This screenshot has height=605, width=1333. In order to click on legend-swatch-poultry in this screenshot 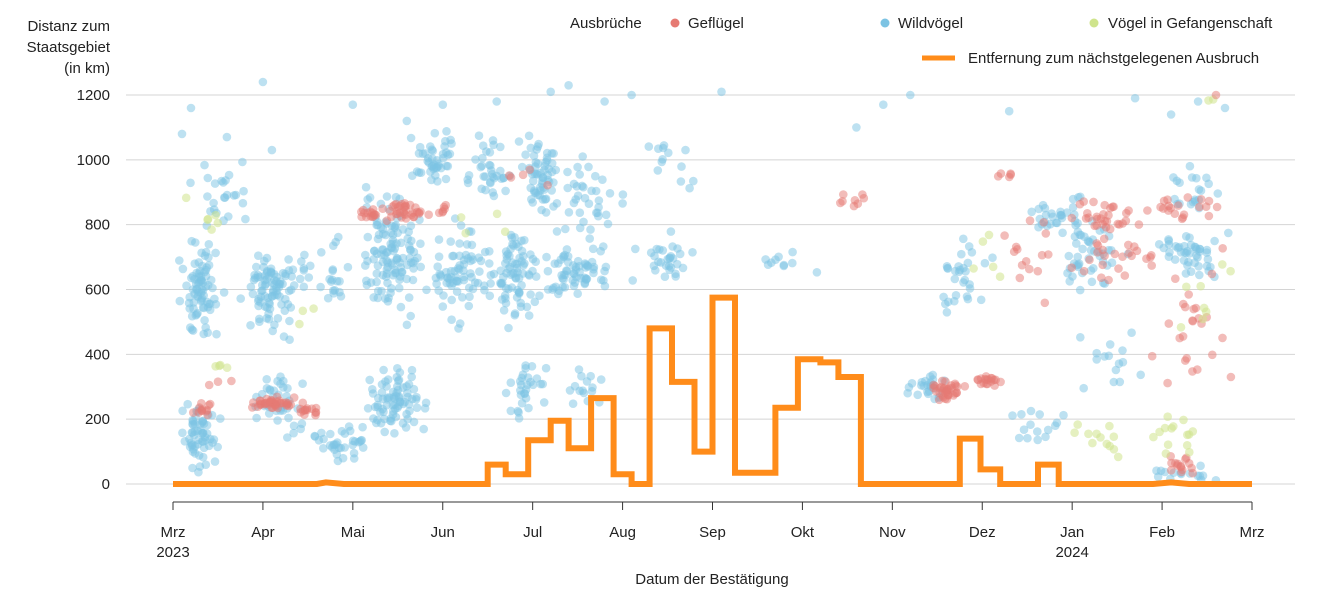, I will do `click(675, 23)`.